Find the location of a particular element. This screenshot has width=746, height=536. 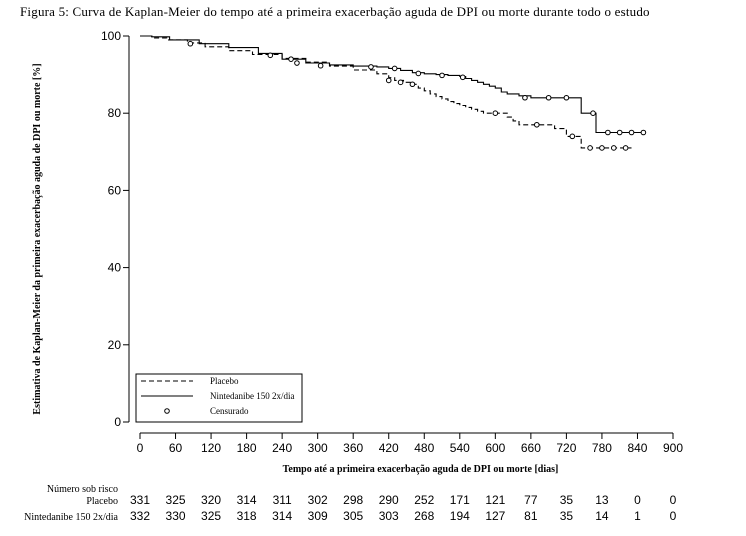

x-tick-label: 600 is located at coordinates (495, 448).